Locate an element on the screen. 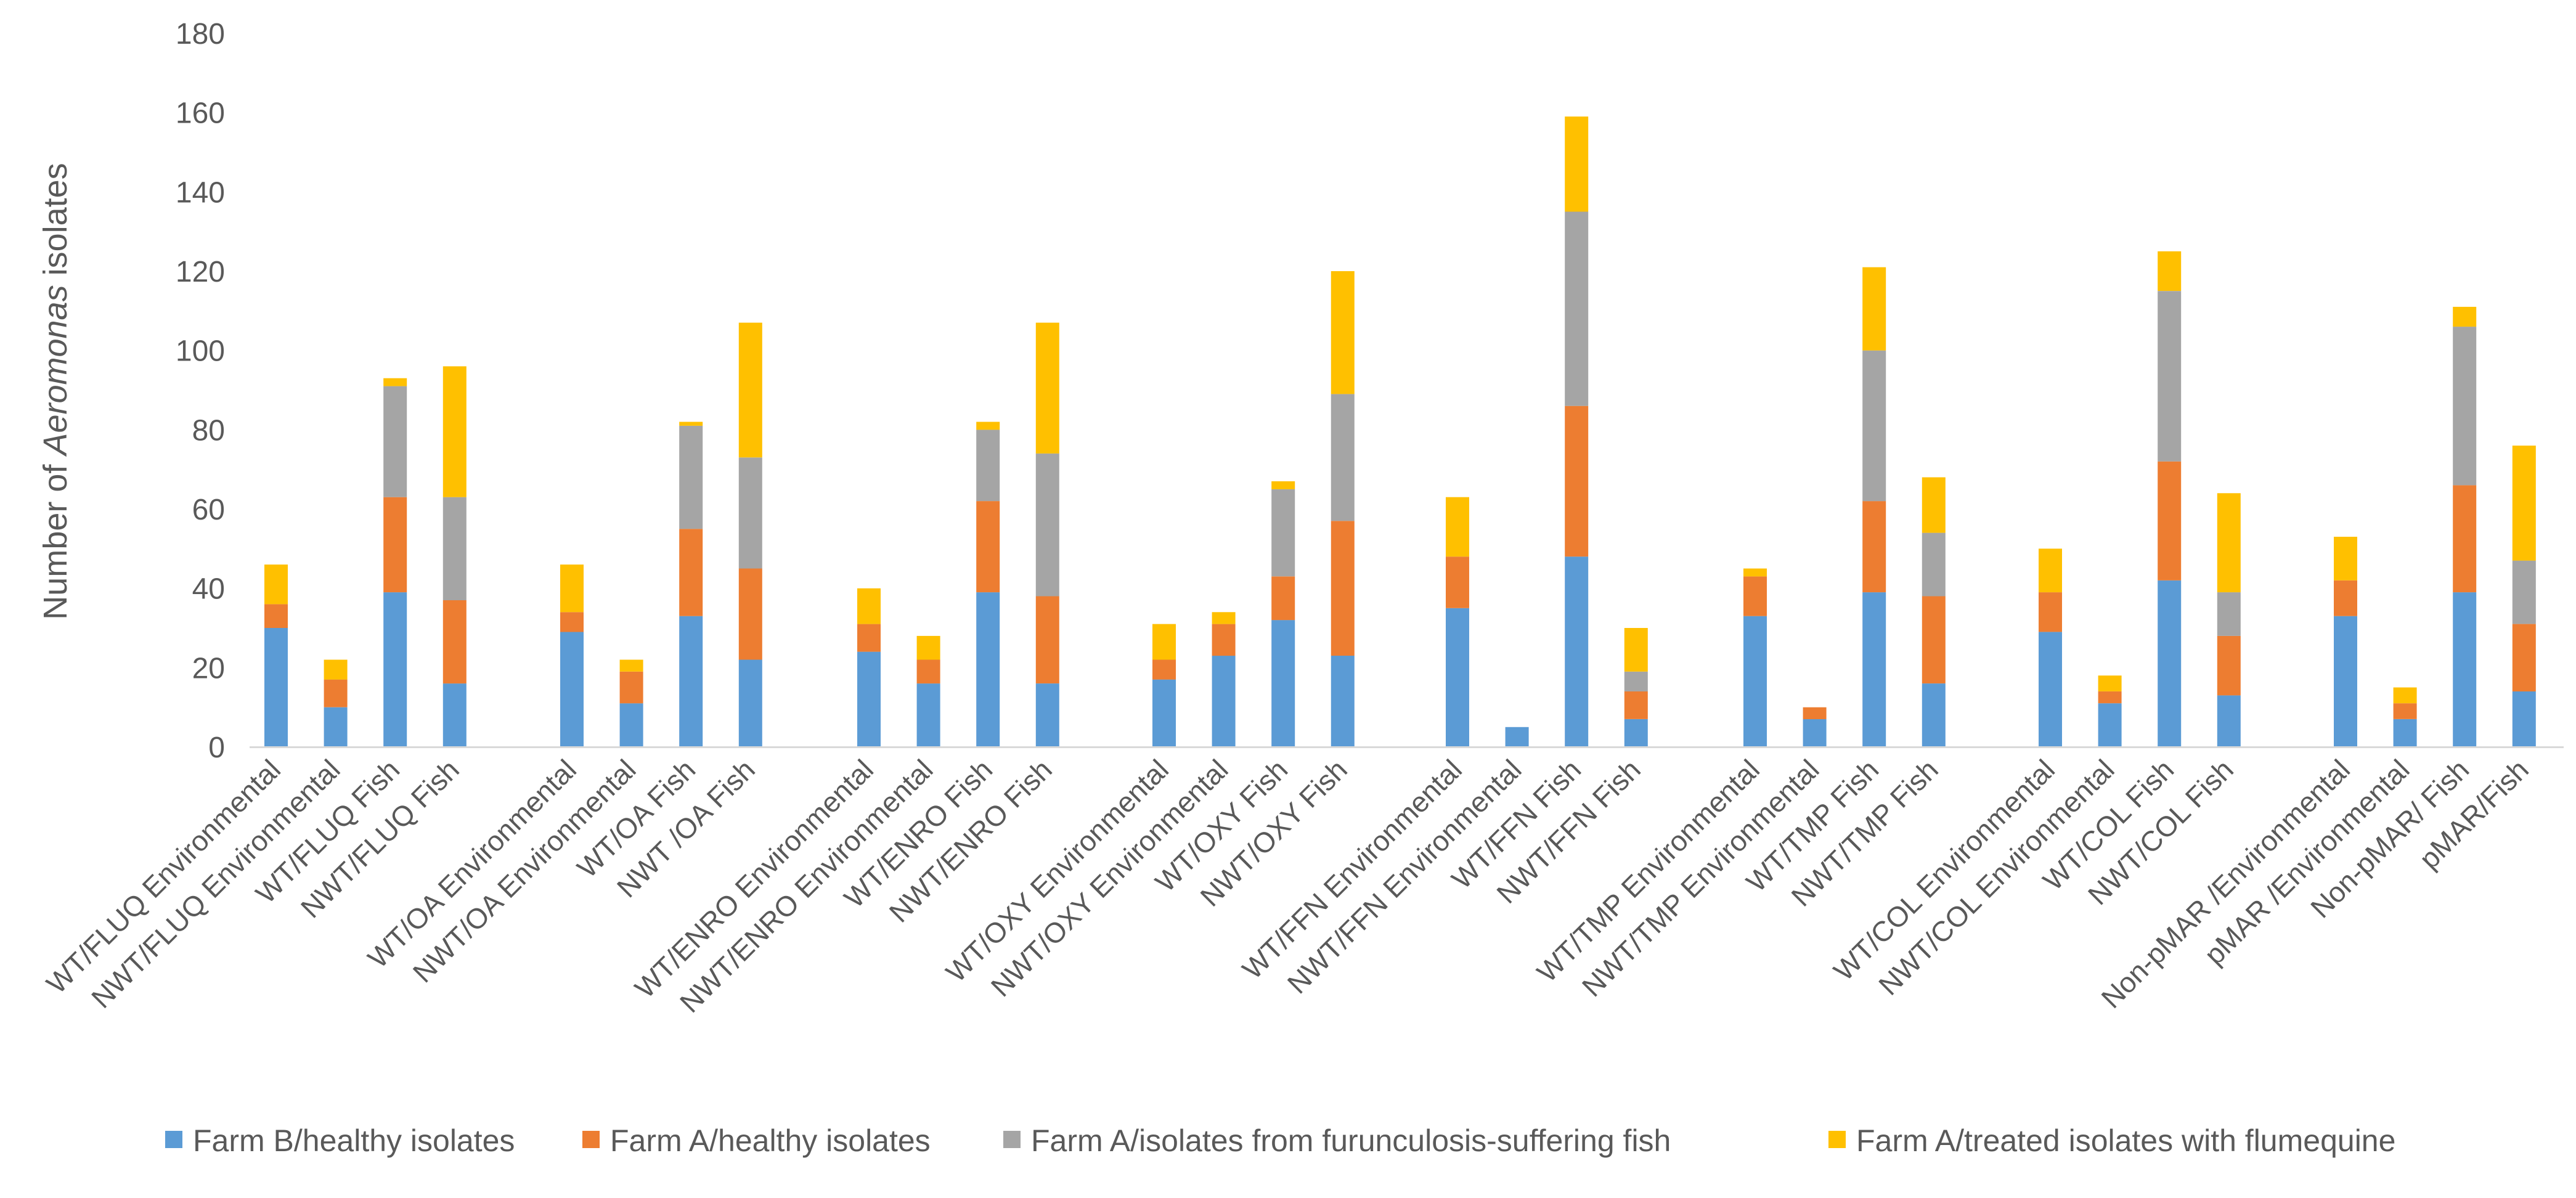 This screenshot has width=2576, height=1198. x-tick-label: NWT/FLUQ Environmental is located at coordinates (215, 883).